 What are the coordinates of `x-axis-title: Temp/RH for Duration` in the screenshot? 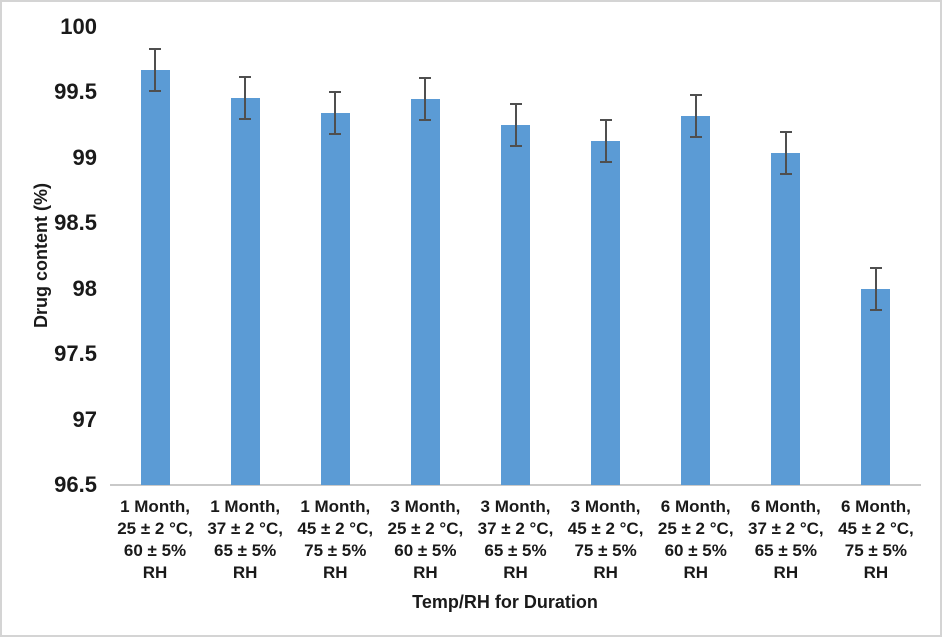 It's located at (505, 602).